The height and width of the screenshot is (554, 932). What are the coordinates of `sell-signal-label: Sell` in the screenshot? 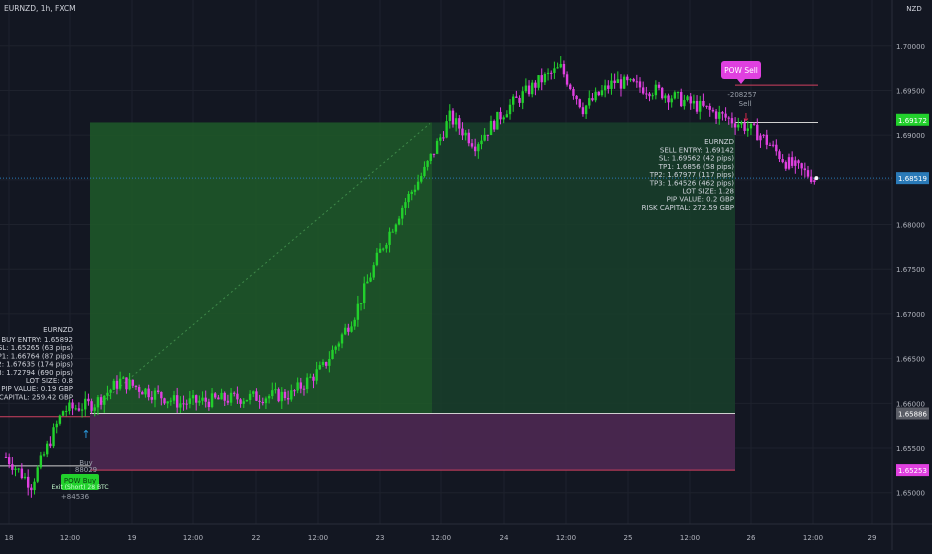 It's located at (745, 104).